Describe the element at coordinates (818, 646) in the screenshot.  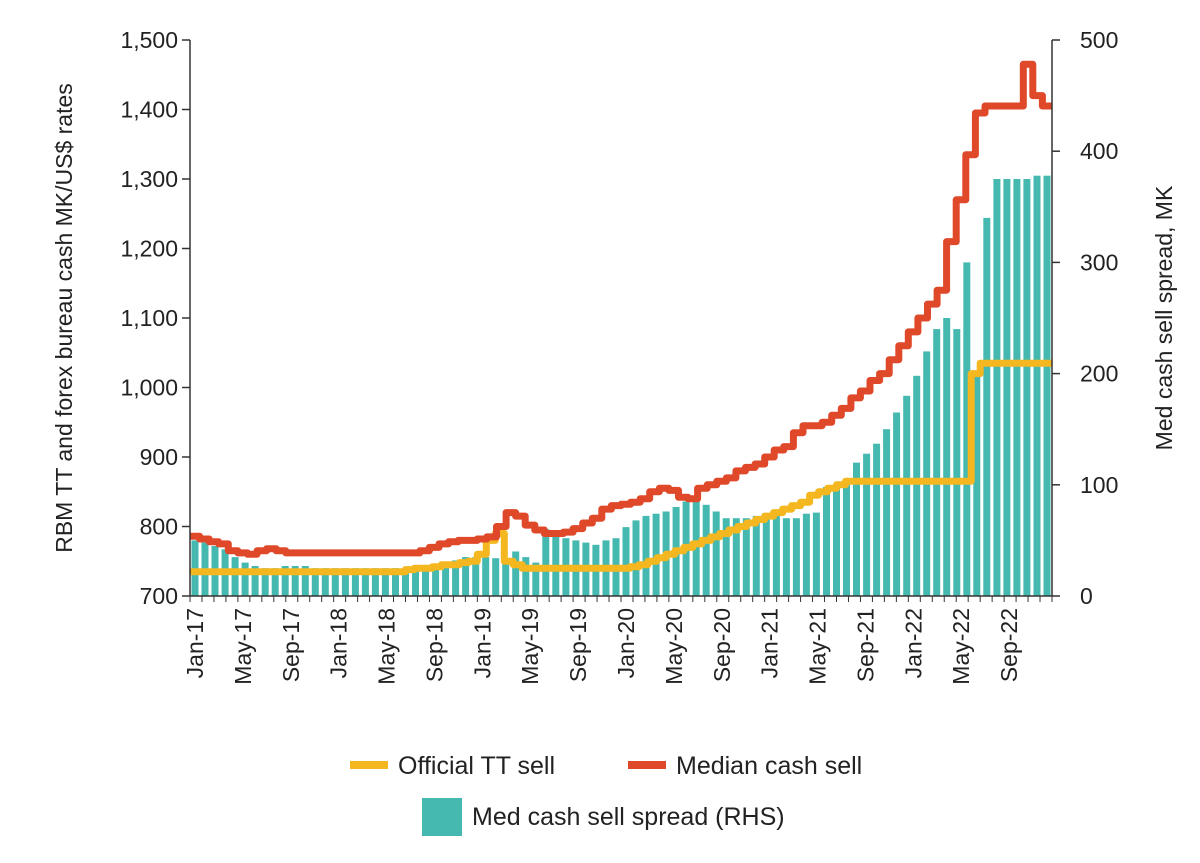
I see `x-tick-label: May-21` at that location.